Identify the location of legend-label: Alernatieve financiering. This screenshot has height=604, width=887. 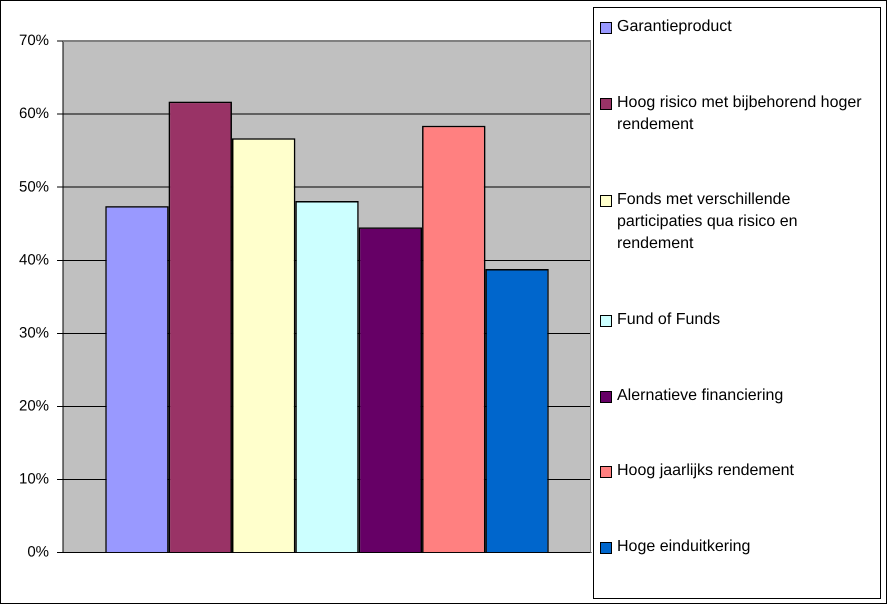
(700, 396).